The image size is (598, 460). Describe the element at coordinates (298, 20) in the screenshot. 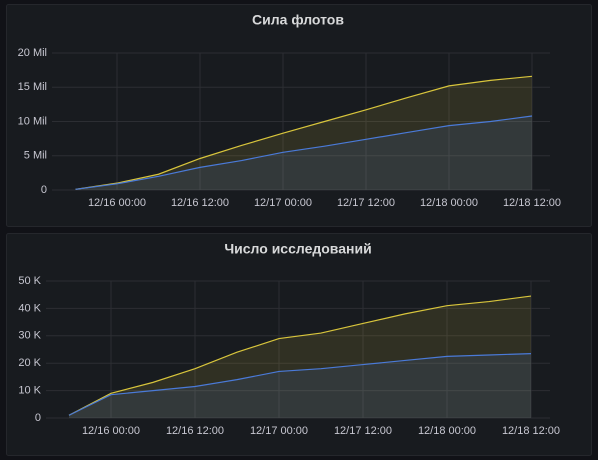

I see `panel-title: Сила флотов` at that location.